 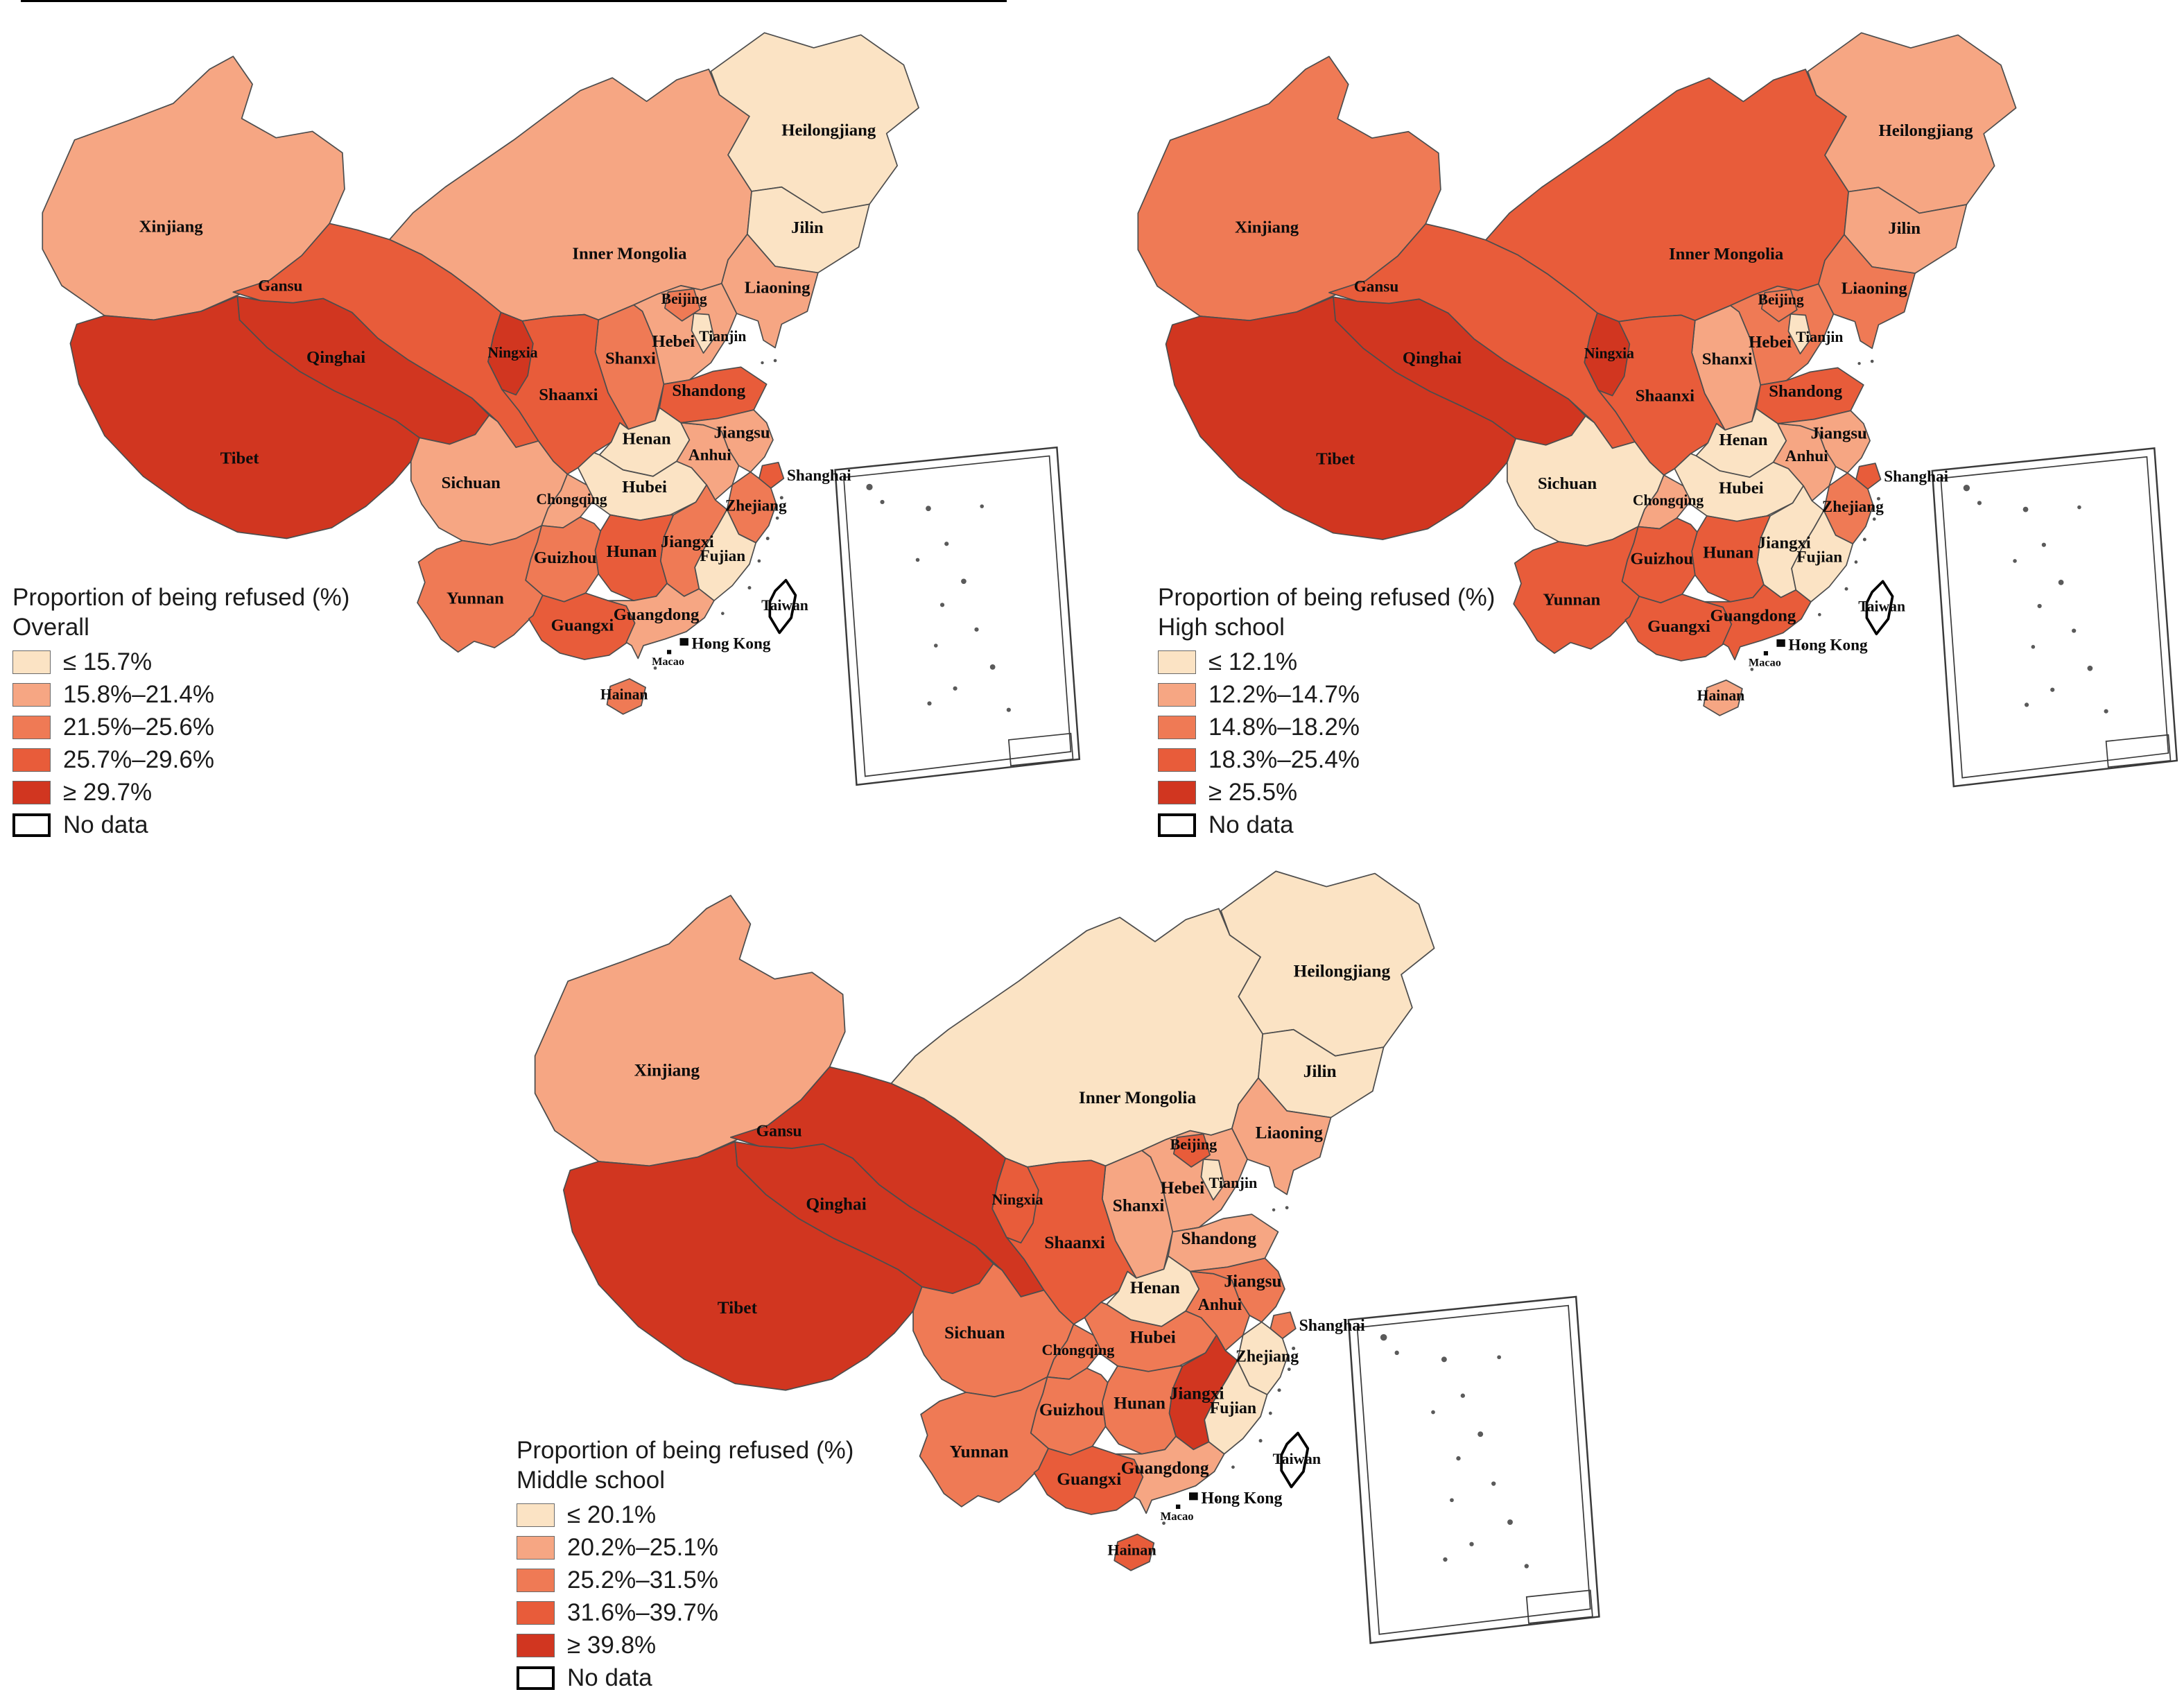 I want to click on province-label-chongqing: Chongqing, so click(x=1669, y=500).